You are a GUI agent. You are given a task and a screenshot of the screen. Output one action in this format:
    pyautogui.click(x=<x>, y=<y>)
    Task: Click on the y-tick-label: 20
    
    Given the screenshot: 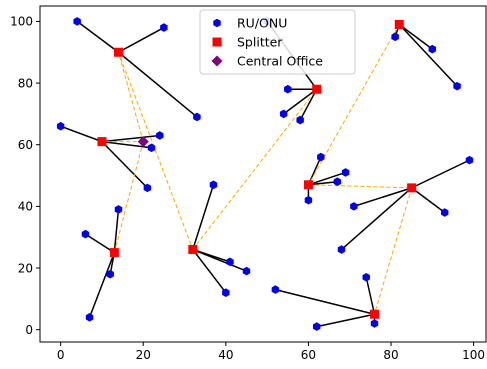 What is the action you would take?
    pyautogui.click(x=25, y=268)
    